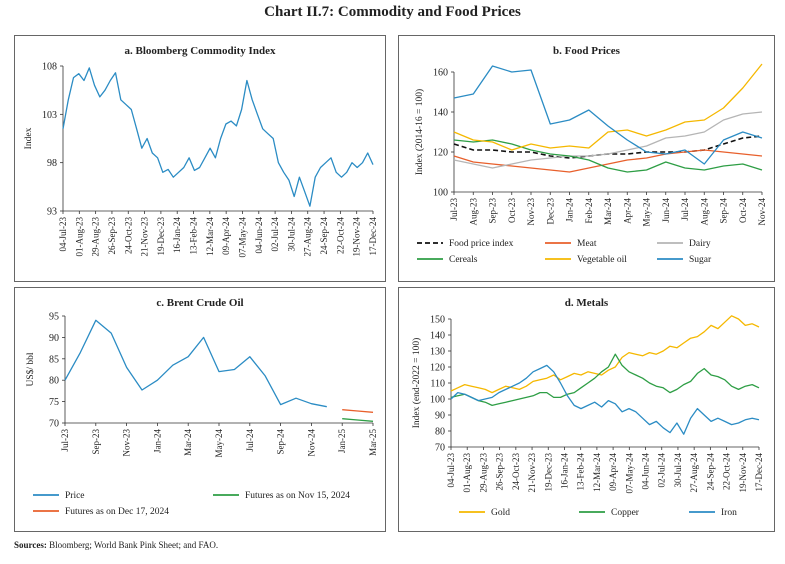  I want to click on x-tick-label: 04-Jul-23, so click(63, 234).